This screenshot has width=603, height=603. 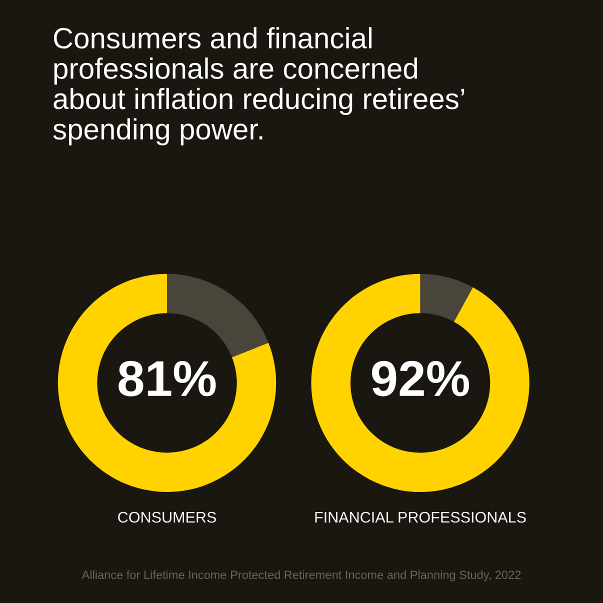 I want to click on text: FINANCIAL PROFESSIONALS, so click(x=420, y=517).